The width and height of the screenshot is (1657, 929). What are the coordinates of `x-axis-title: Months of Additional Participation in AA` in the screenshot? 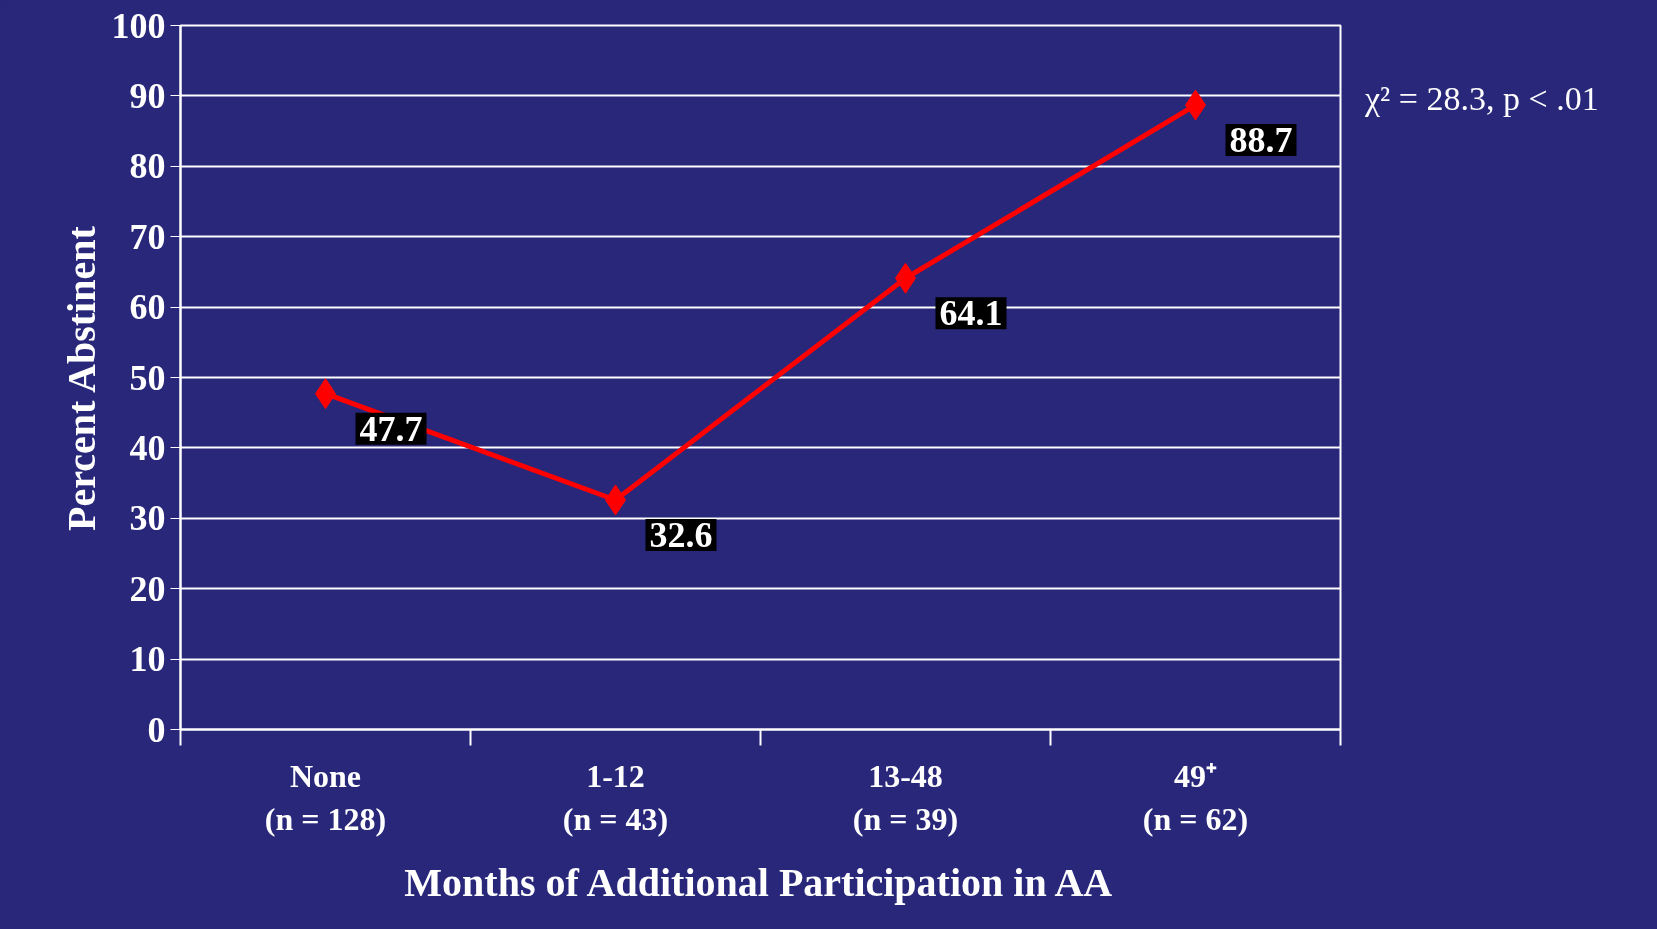 It's located at (758, 882).